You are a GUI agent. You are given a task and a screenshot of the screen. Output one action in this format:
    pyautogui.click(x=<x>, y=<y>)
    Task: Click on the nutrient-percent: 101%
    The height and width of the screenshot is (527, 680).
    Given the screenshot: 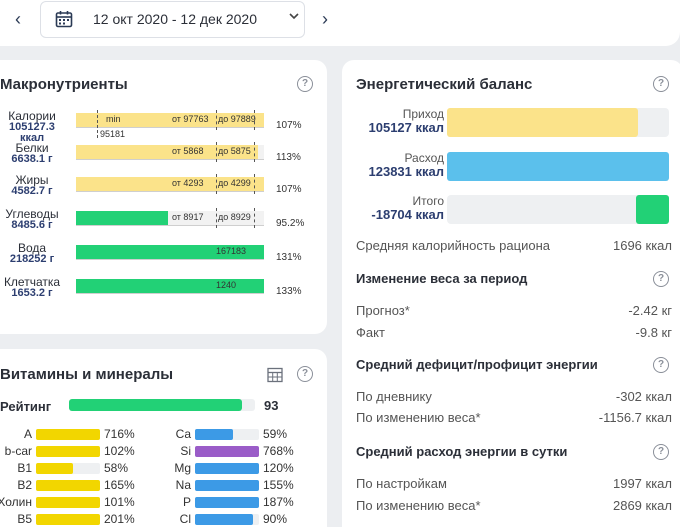 What is the action you would take?
    pyautogui.click(x=119, y=502)
    